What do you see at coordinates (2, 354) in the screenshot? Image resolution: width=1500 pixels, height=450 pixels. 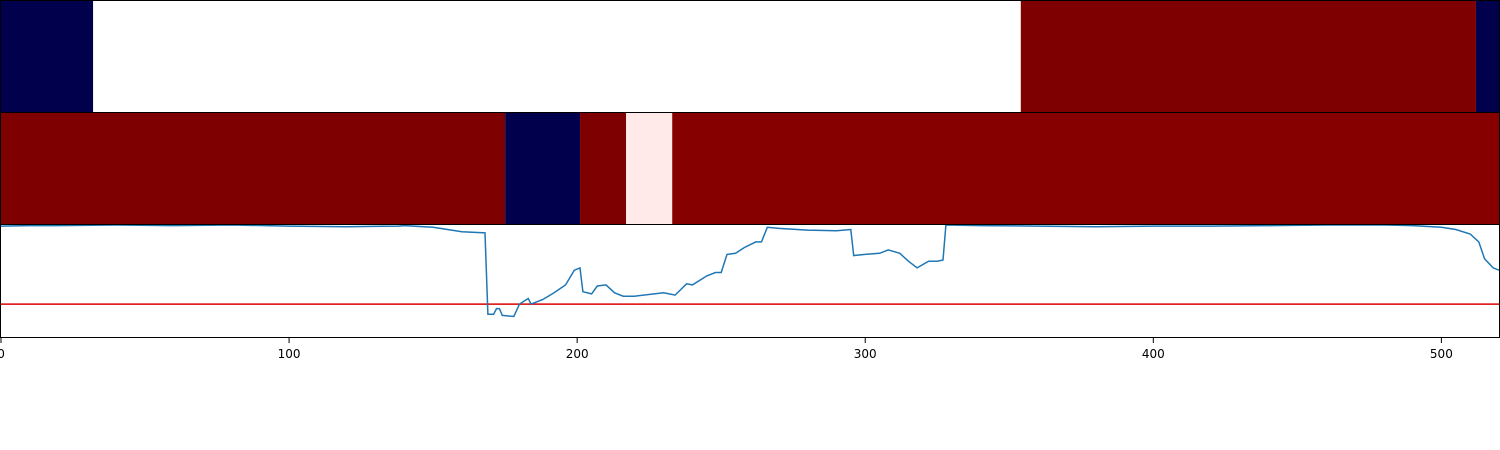 I see `x-tick-label-0: 0` at bounding box center [2, 354].